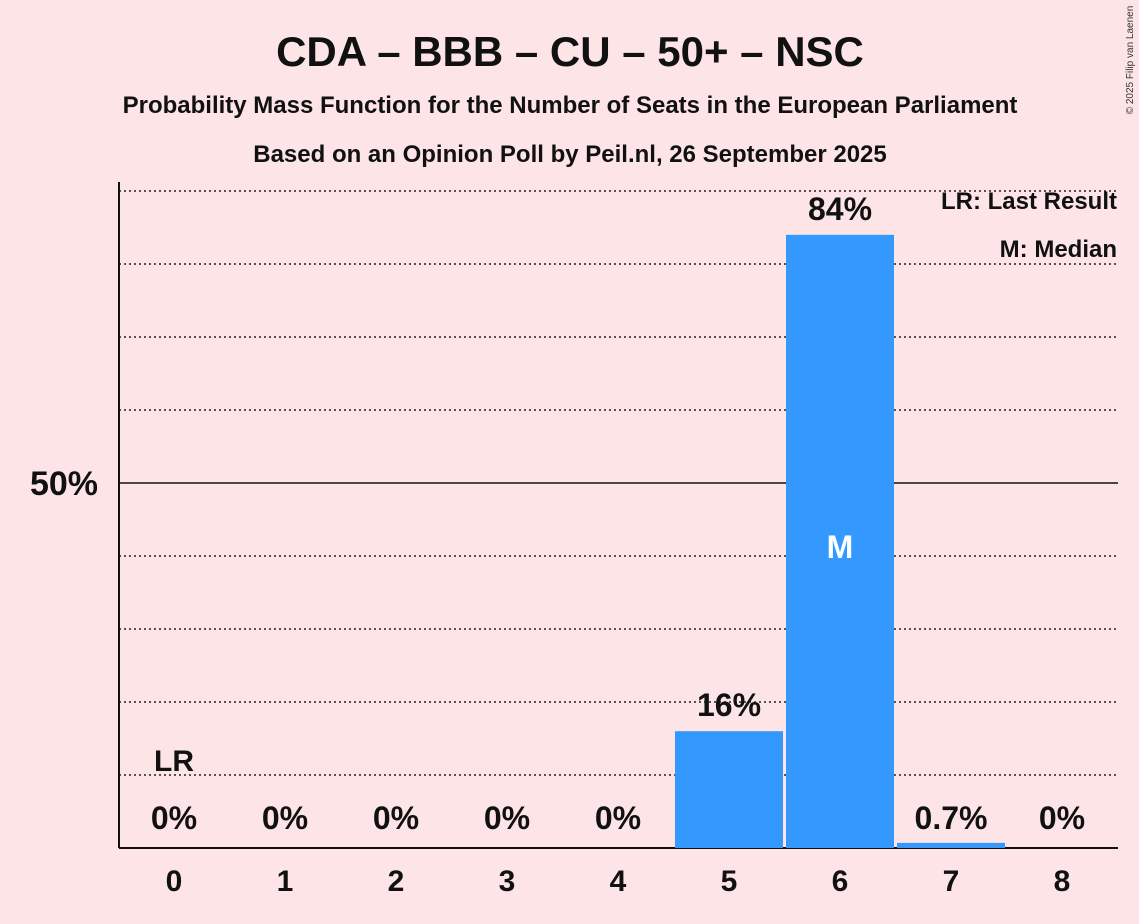  I want to click on x-tick-label: 4, so click(618, 881).